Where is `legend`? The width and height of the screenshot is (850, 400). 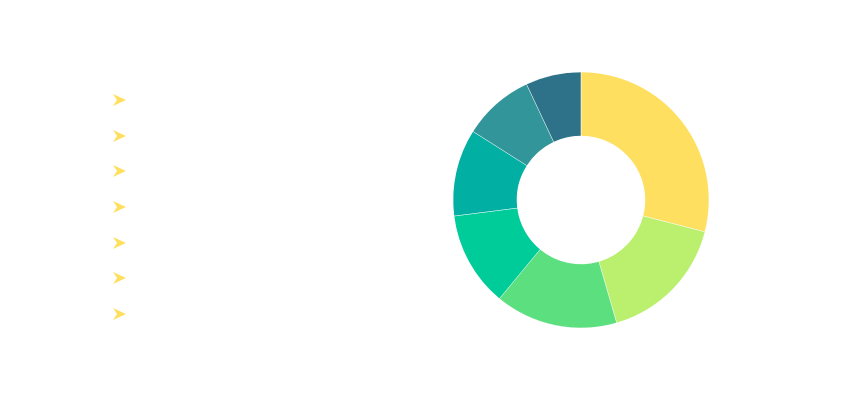 legend is located at coordinates (122, 207).